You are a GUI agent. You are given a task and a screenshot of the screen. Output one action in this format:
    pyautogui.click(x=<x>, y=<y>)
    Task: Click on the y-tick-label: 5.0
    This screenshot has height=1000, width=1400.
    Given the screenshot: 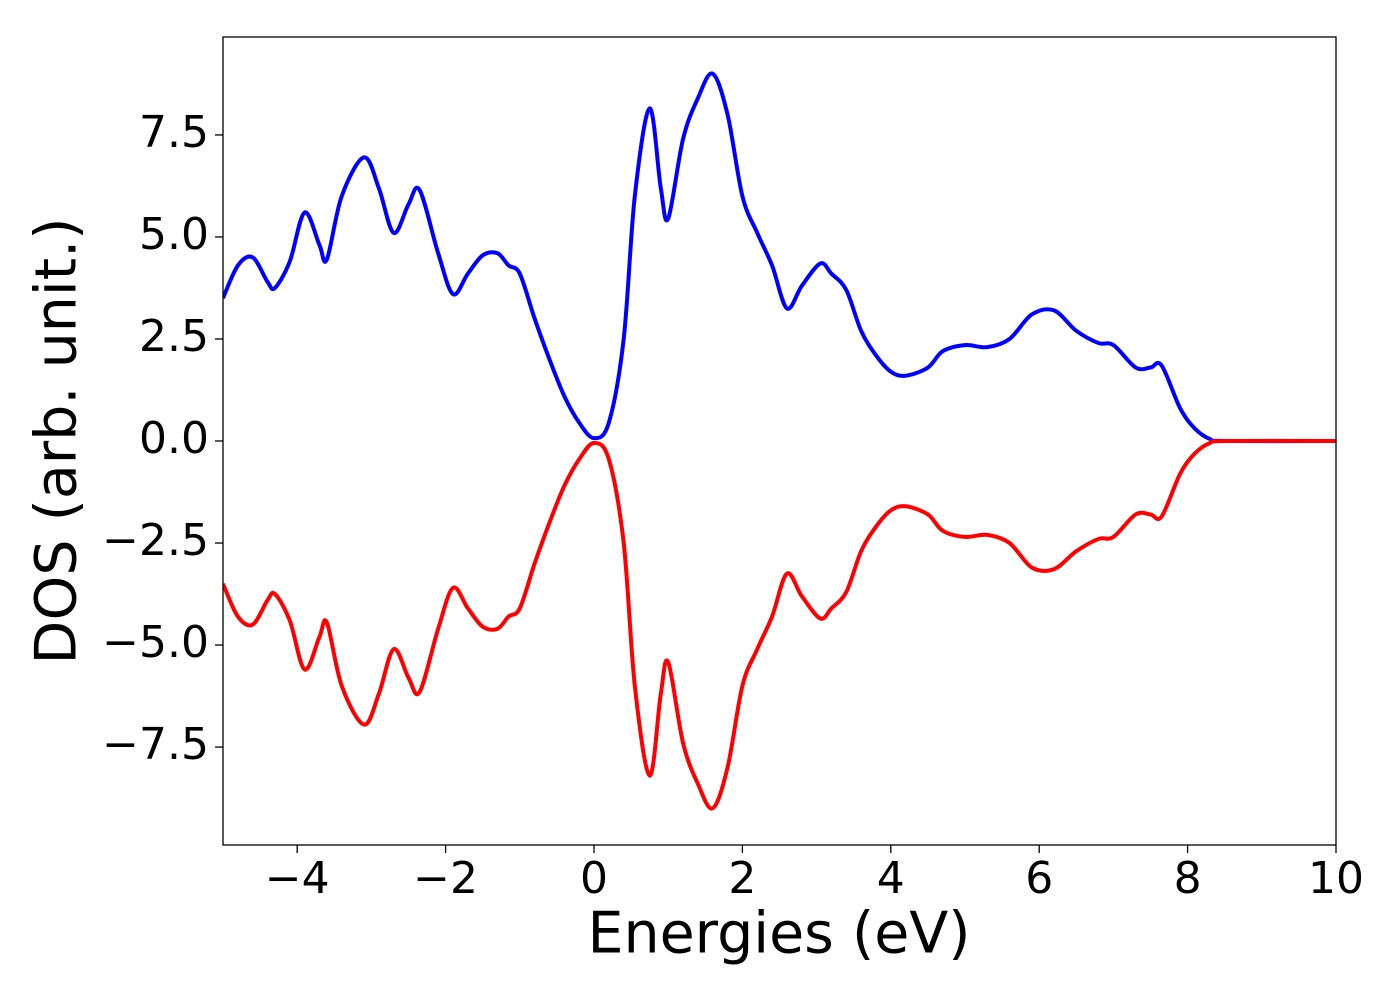 What is the action you would take?
    pyautogui.click(x=174, y=234)
    